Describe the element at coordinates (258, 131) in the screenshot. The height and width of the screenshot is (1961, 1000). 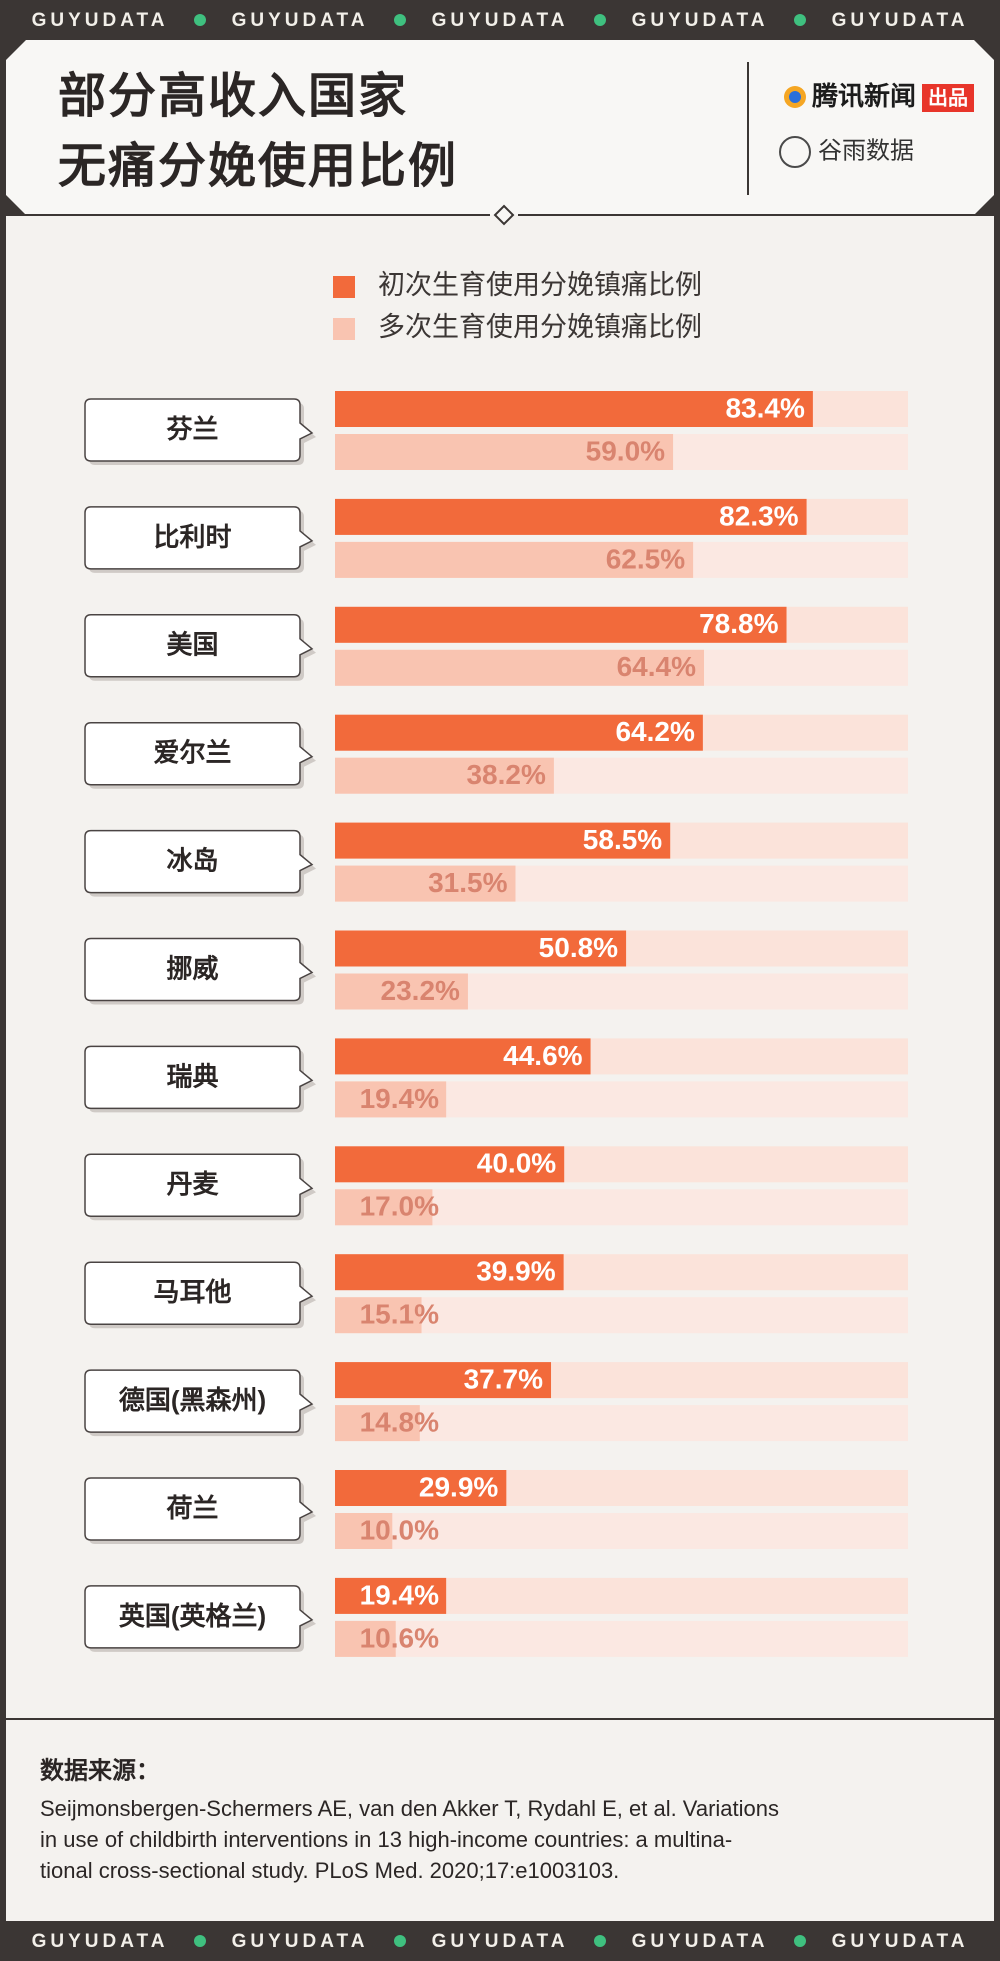
I see `chart-title: 部分高收入国家 无痛分娩使用比例` at that location.